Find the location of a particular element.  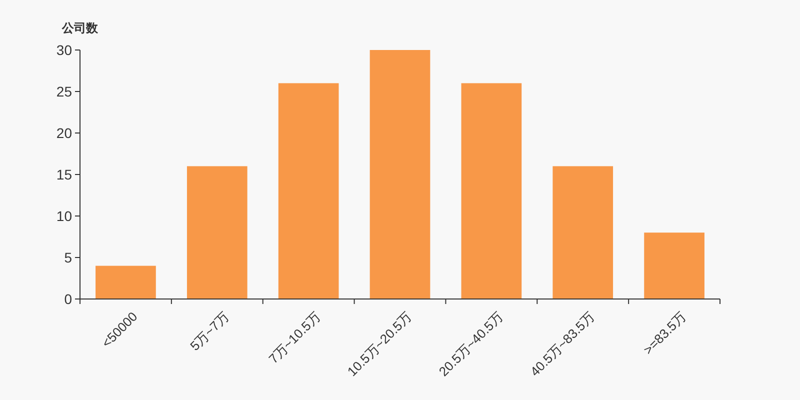

y-tick-label: 5 is located at coordinates (68, 257).